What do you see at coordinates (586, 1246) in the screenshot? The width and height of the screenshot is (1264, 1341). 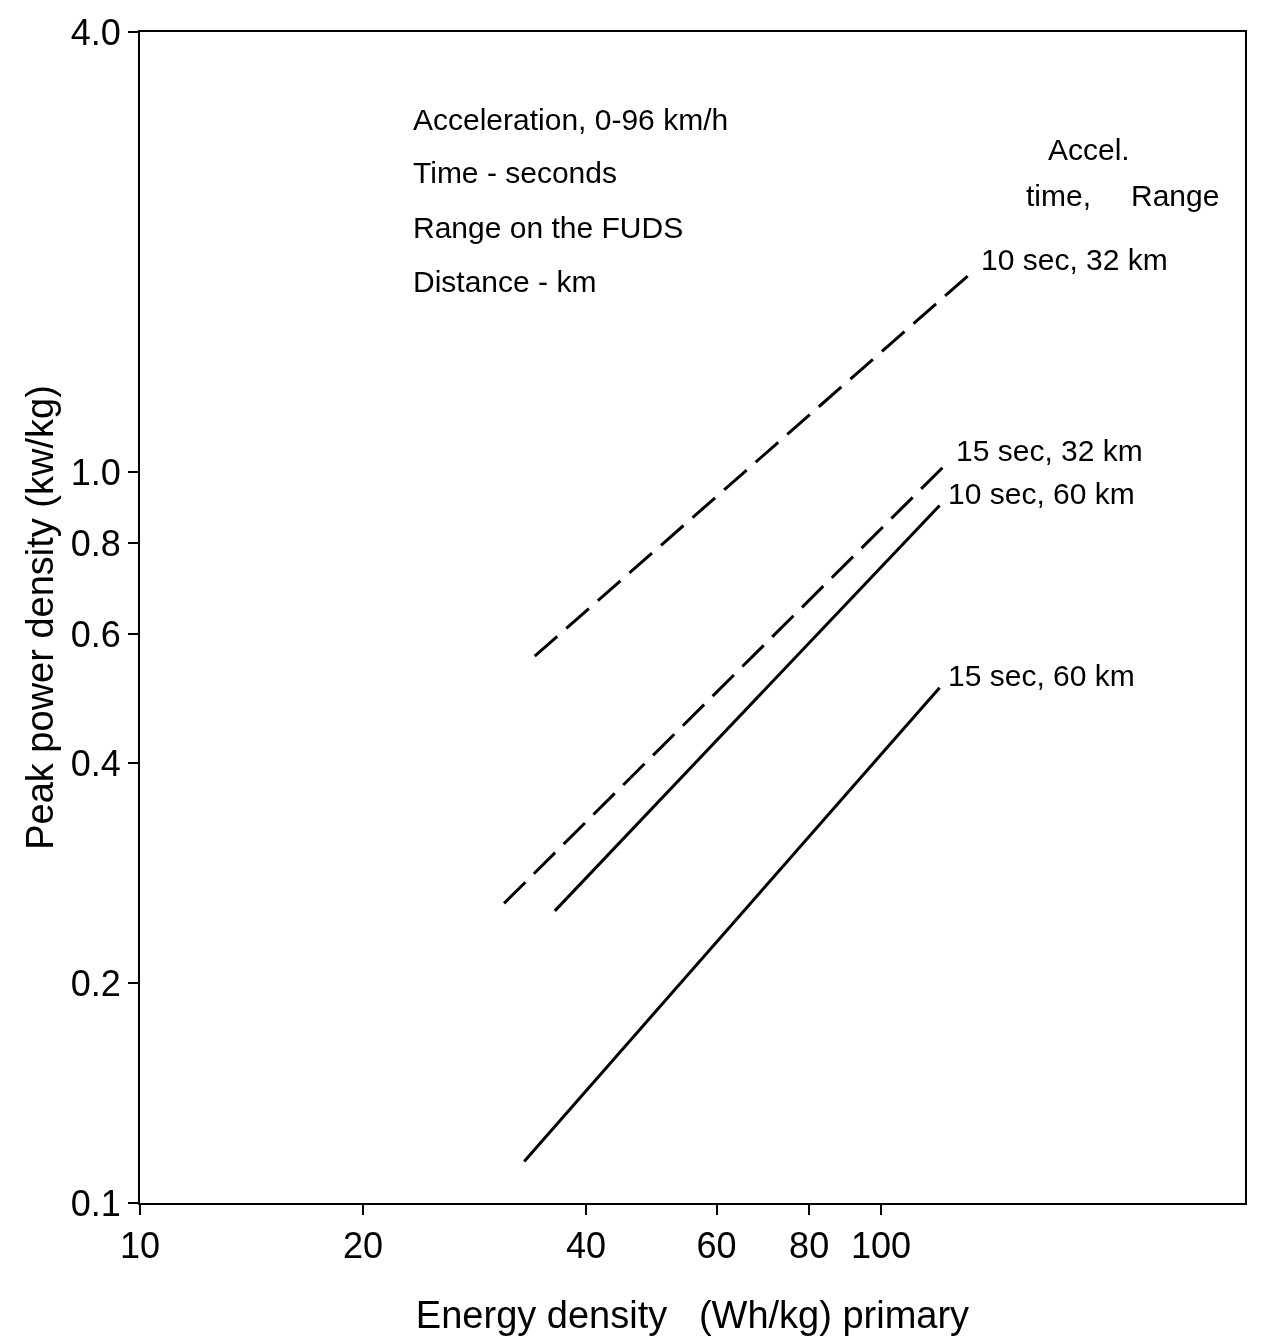 I see `x-tick-label: 40` at bounding box center [586, 1246].